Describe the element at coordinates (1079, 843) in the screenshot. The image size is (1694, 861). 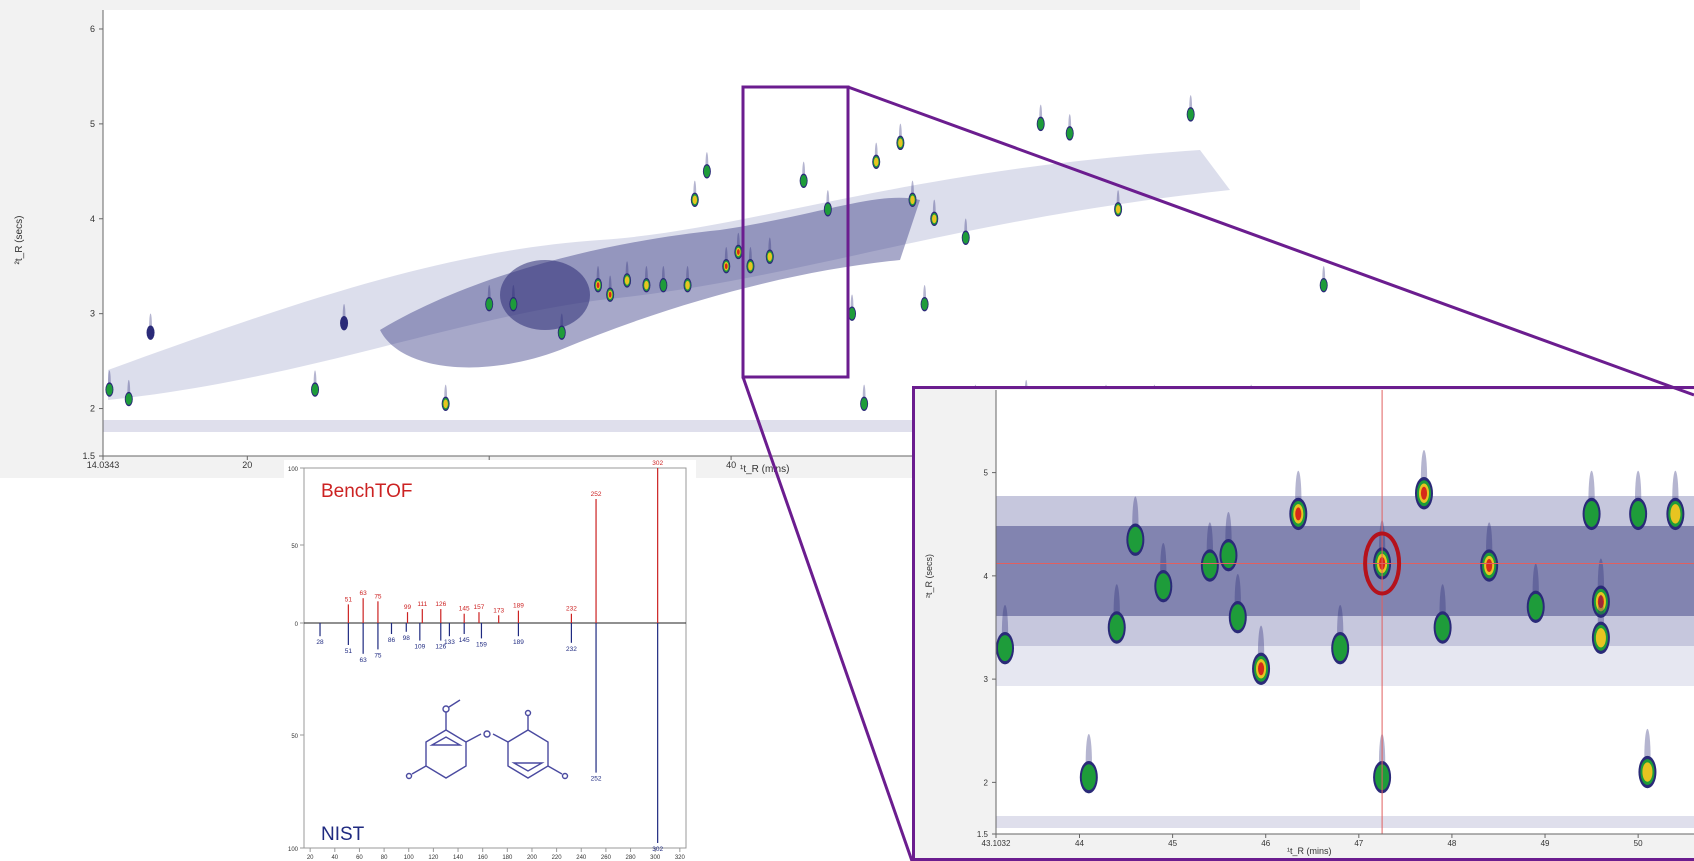
I see `x-tick-label: 44` at that location.